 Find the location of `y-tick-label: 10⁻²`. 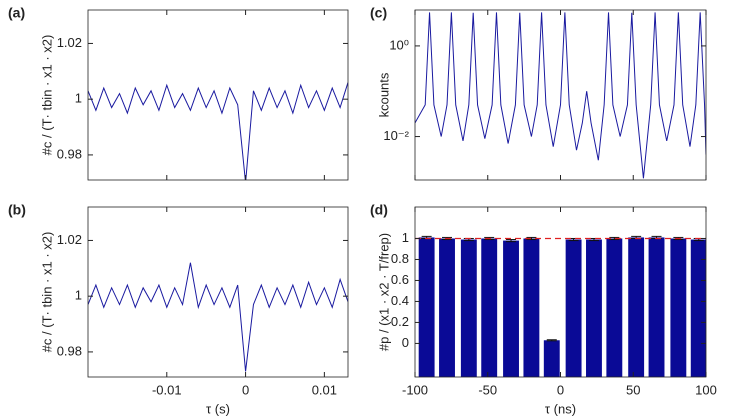

y-tick-label: 10⁻² is located at coordinates (396, 135).